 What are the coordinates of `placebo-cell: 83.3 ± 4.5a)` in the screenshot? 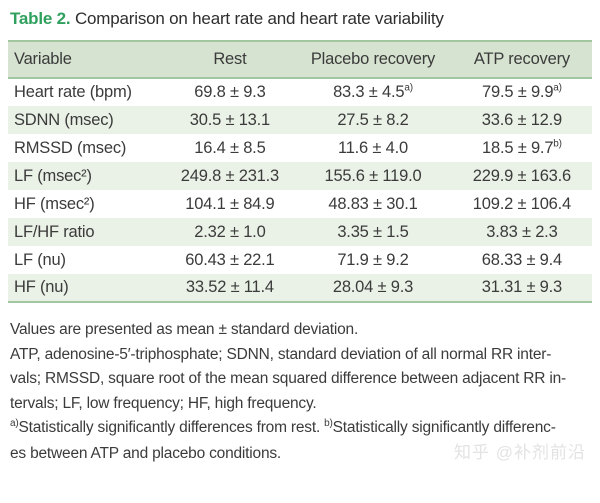 It's located at (373, 92).